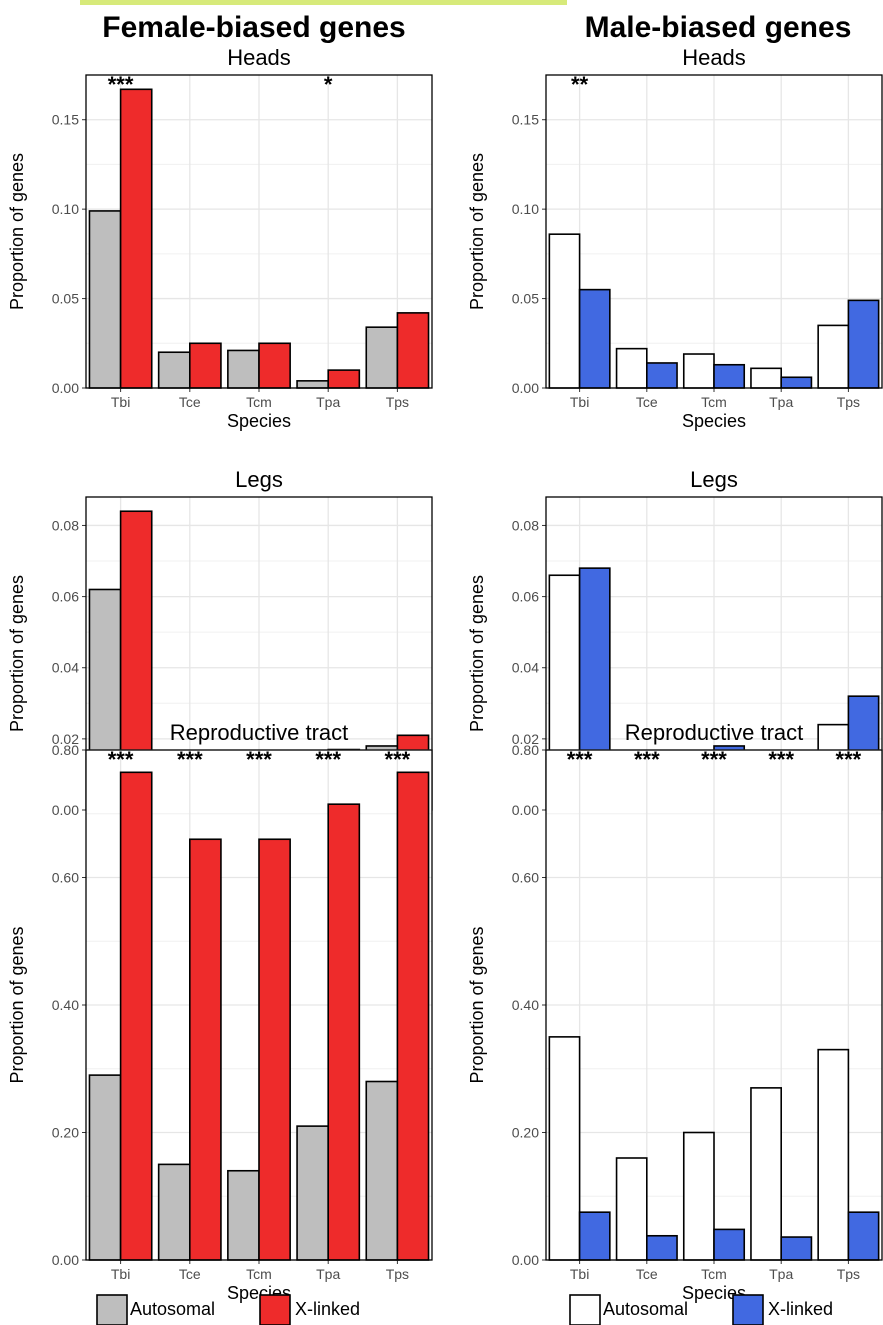 This screenshot has width=883, height=1325. What do you see at coordinates (328, 84) in the screenshot?
I see `significance-label: *` at bounding box center [328, 84].